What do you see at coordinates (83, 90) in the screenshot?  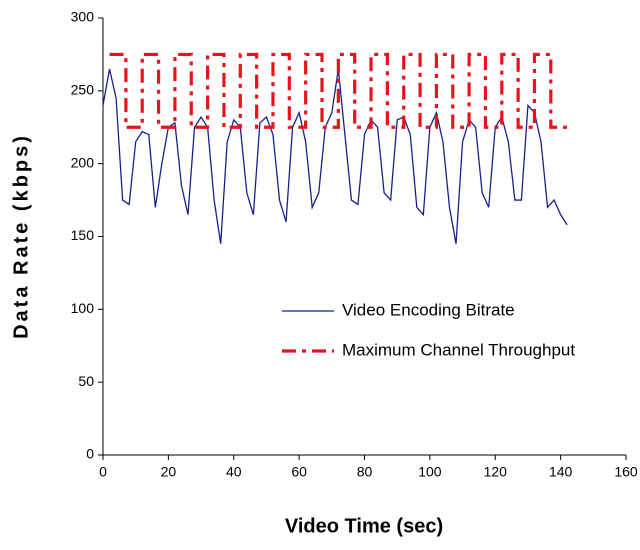 I see `y-tick-label: 250` at bounding box center [83, 90].